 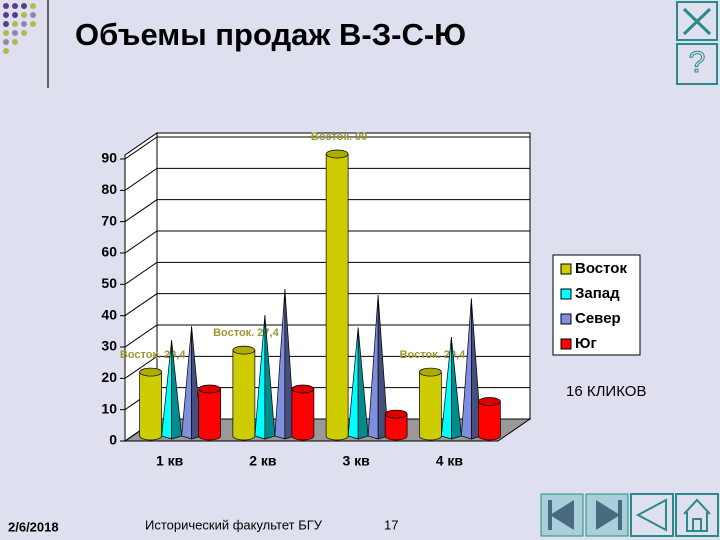 What do you see at coordinates (113, 440) in the screenshot?
I see `y-tick-label: 0` at bounding box center [113, 440].